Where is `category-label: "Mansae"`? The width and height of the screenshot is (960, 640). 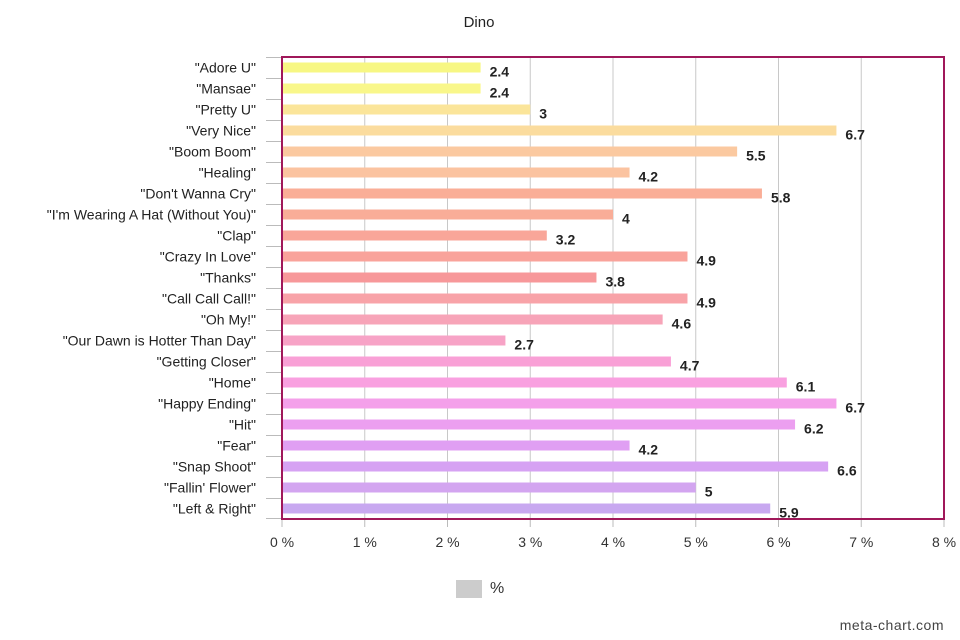
category-label: "Mansae" is located at coordinates (226, 89).